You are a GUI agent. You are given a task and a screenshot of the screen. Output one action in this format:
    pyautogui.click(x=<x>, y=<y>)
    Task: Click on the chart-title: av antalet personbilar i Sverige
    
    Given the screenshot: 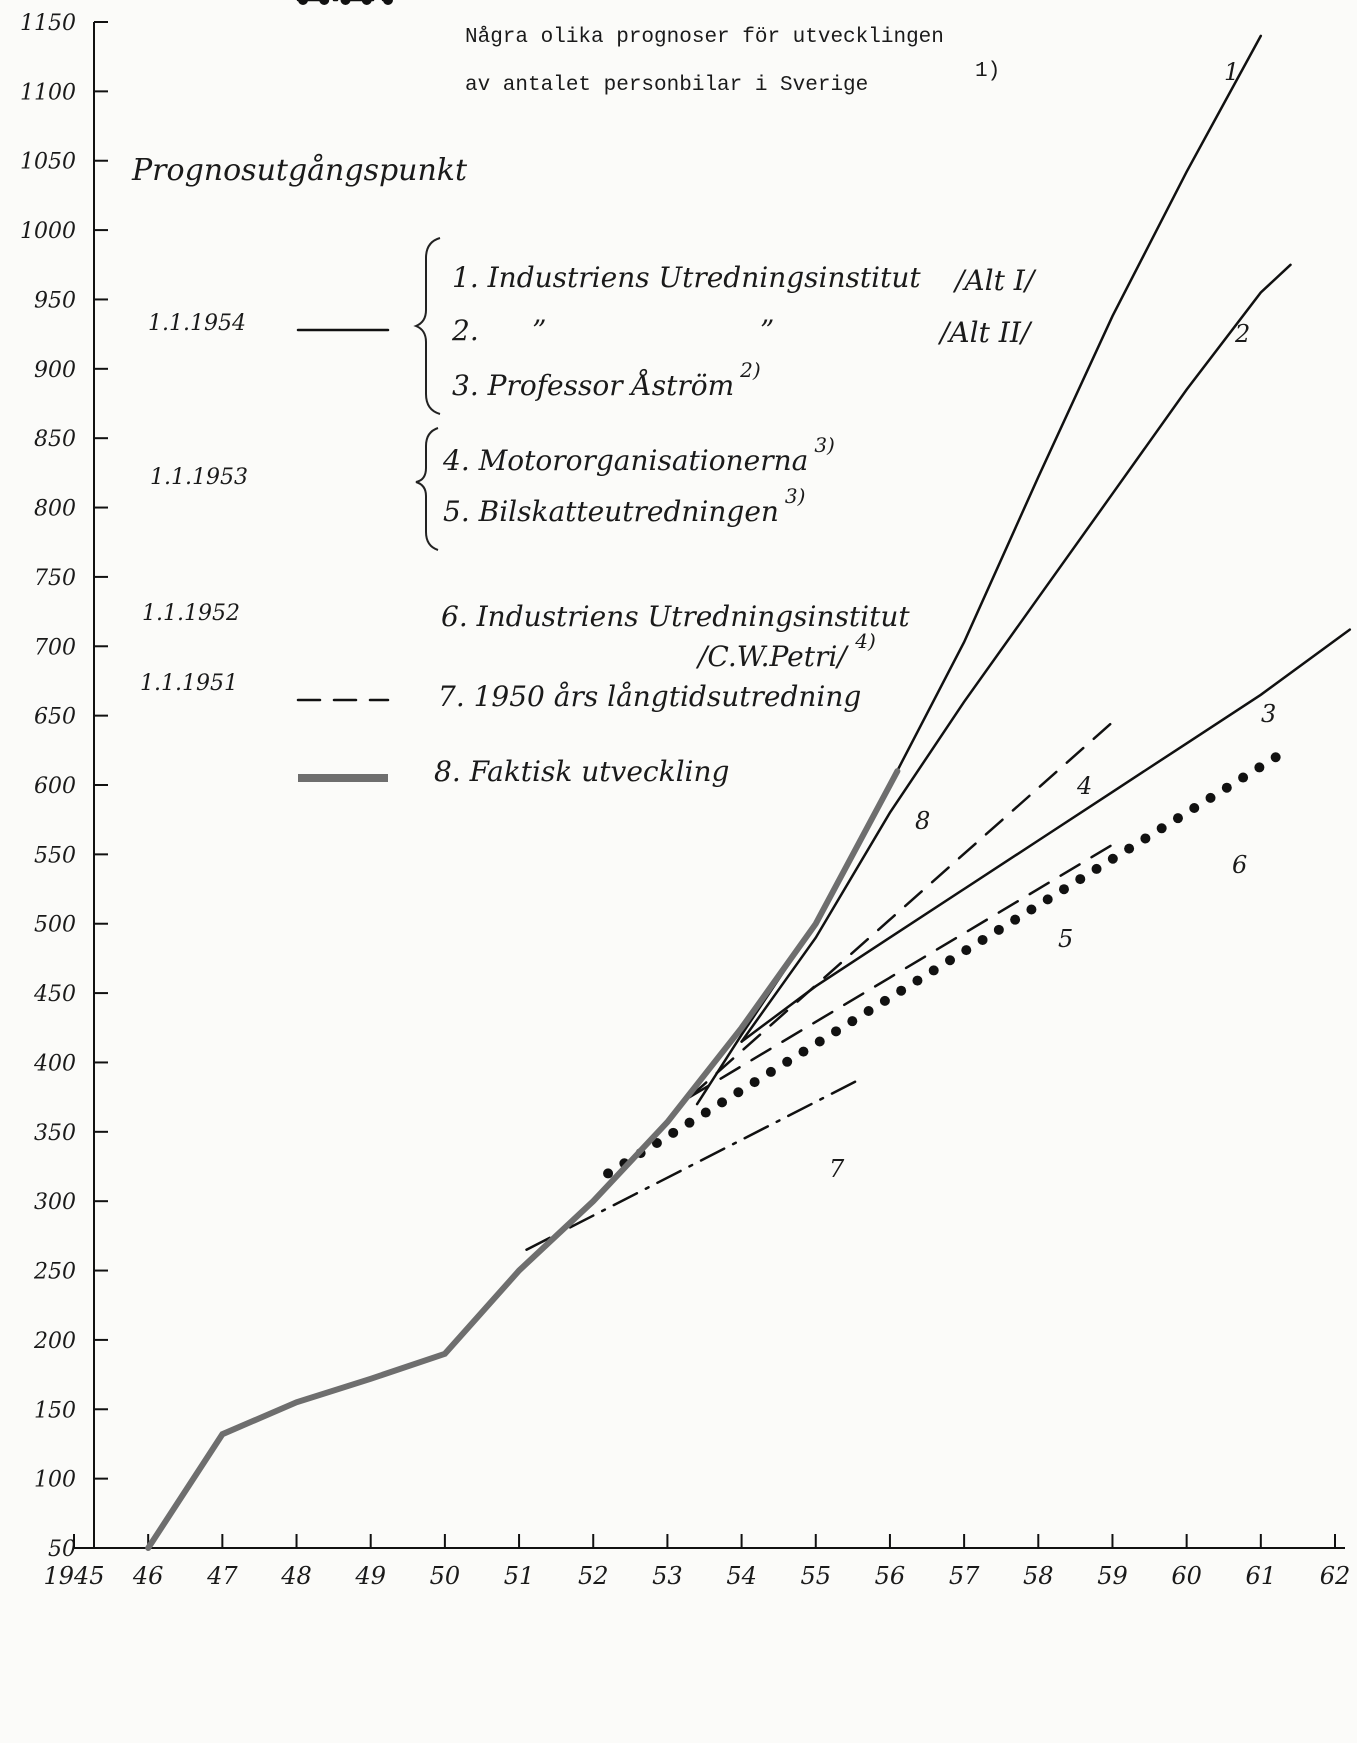 What is the action you would take?
    pyautogui.click(x=666, y=85)
    